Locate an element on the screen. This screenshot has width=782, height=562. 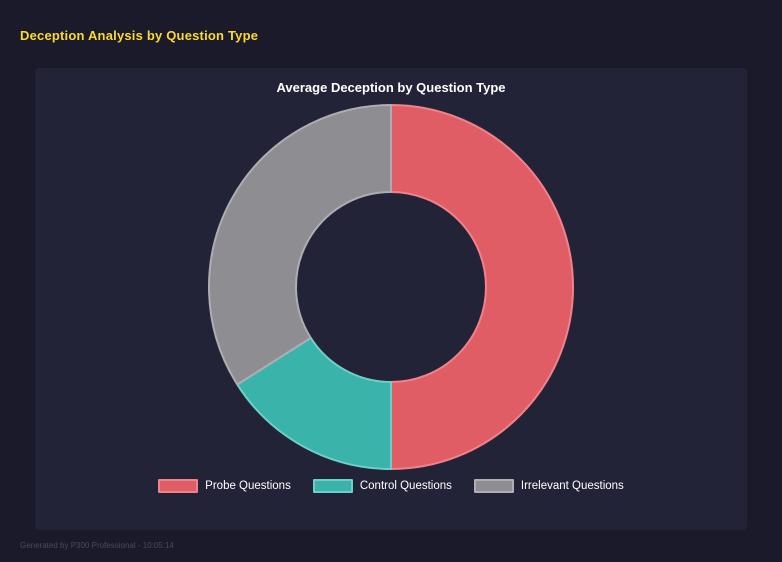
legend-label: Control Questions is located at coordinates (405, 486).